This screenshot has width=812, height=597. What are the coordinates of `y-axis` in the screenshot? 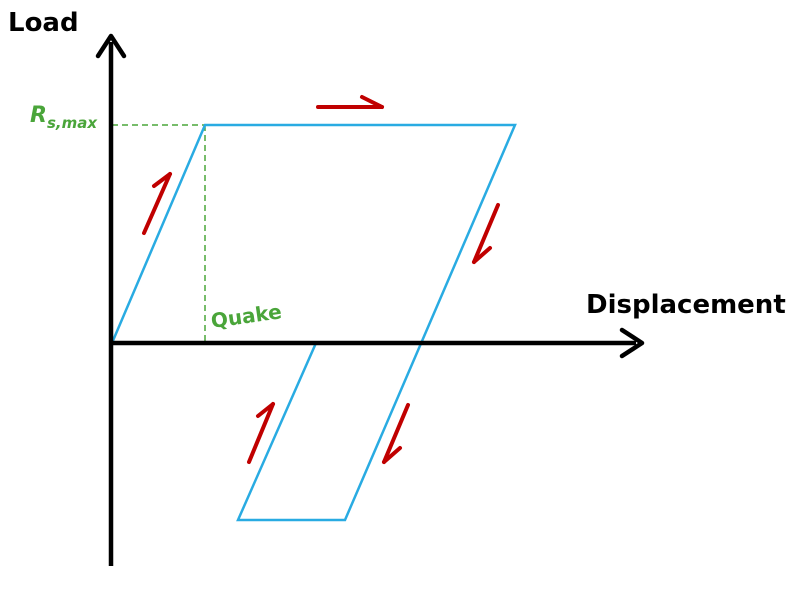 It's located at (111, 299).